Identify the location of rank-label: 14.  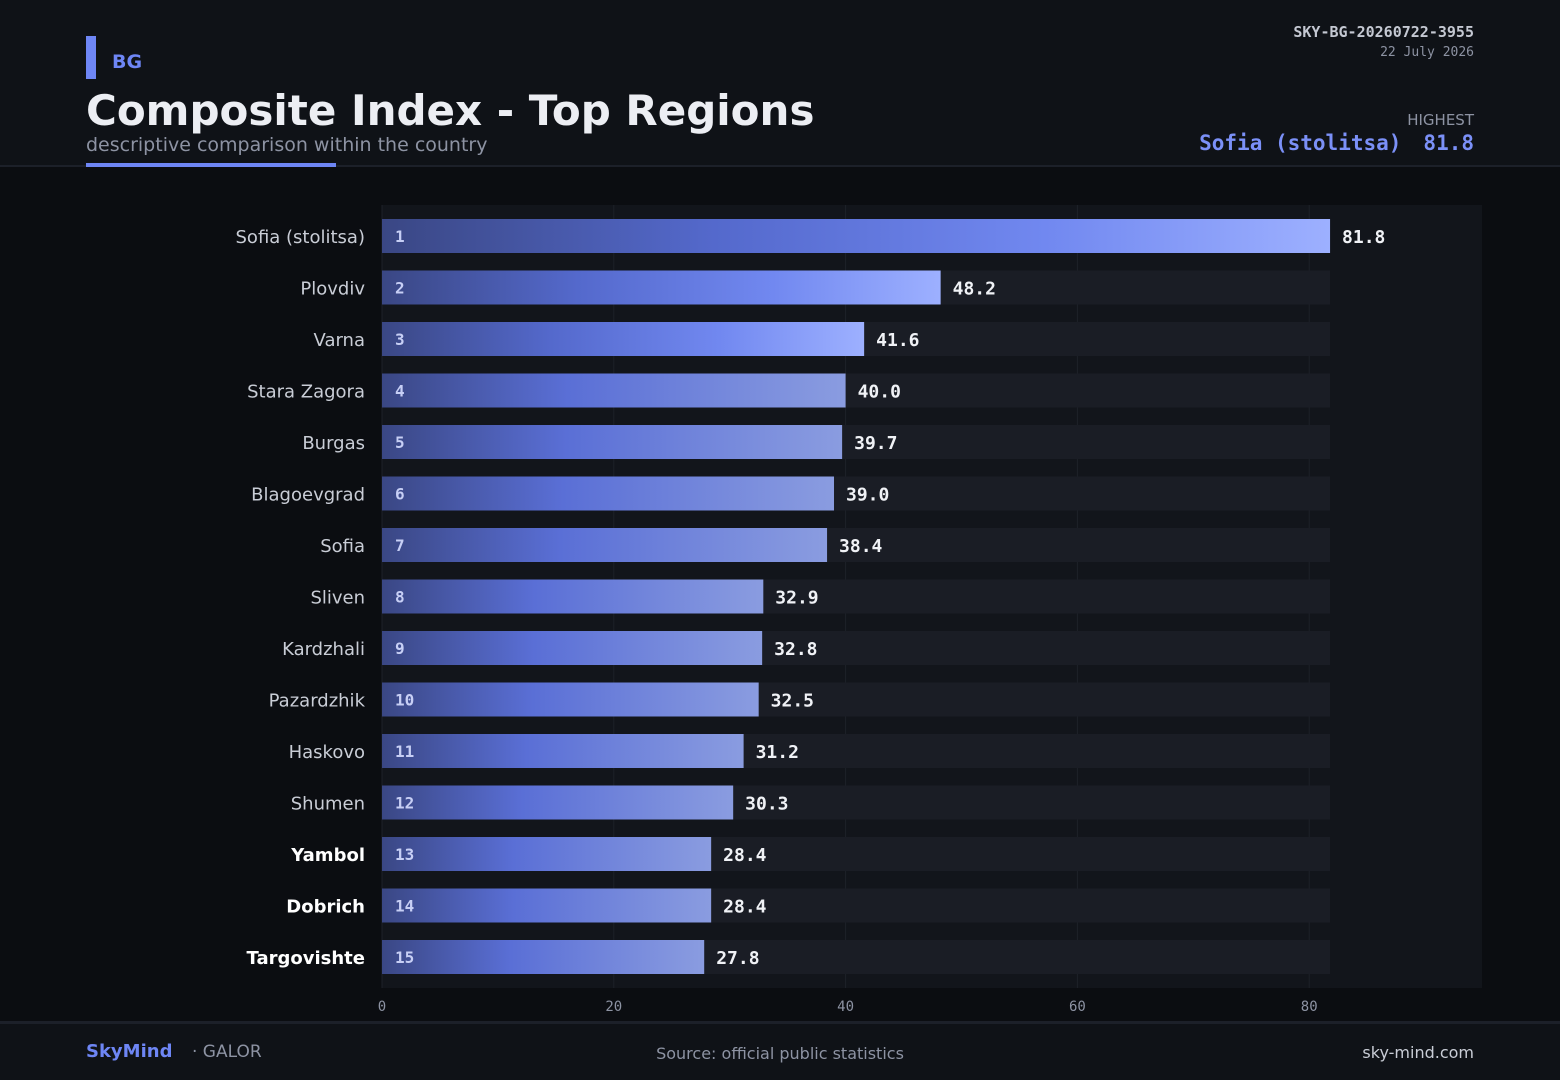
(404, 906).